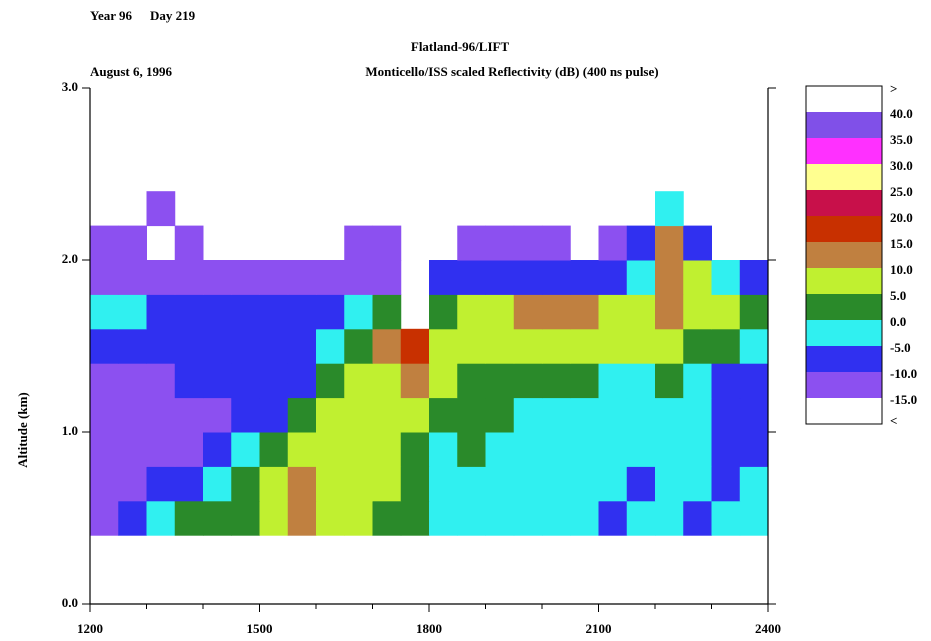  I want to click on y-tick-label: 0.0, so click(70, 602).